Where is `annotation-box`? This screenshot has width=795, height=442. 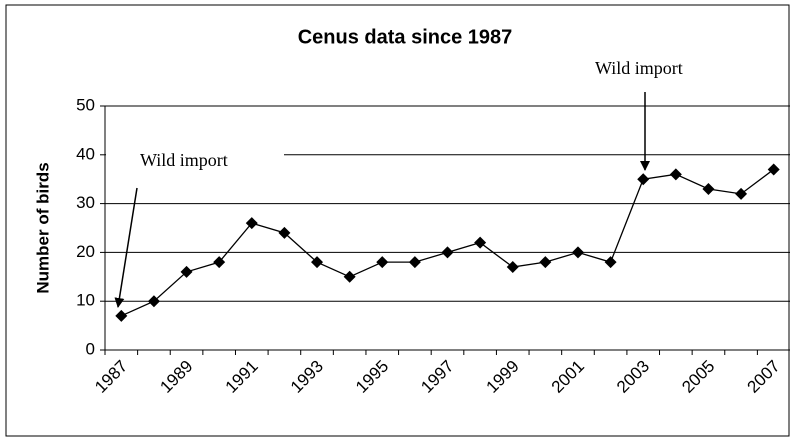 annotation-box is located at coordinates (195, 163).